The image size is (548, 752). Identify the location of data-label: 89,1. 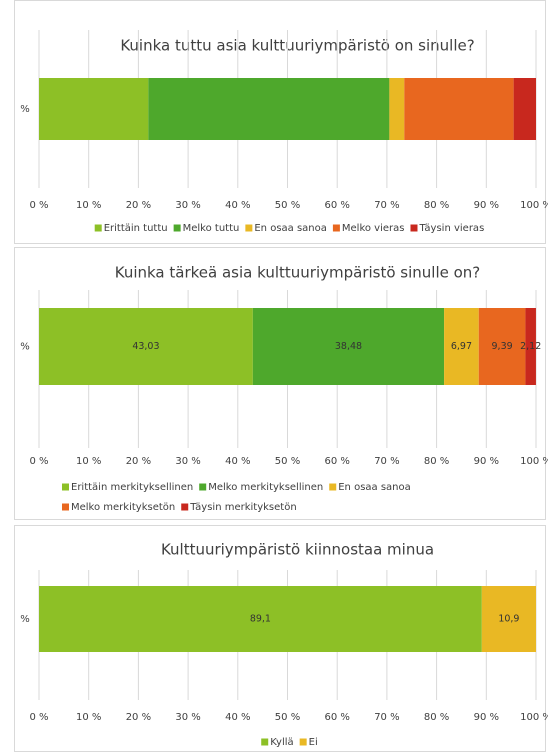
(260, 619).